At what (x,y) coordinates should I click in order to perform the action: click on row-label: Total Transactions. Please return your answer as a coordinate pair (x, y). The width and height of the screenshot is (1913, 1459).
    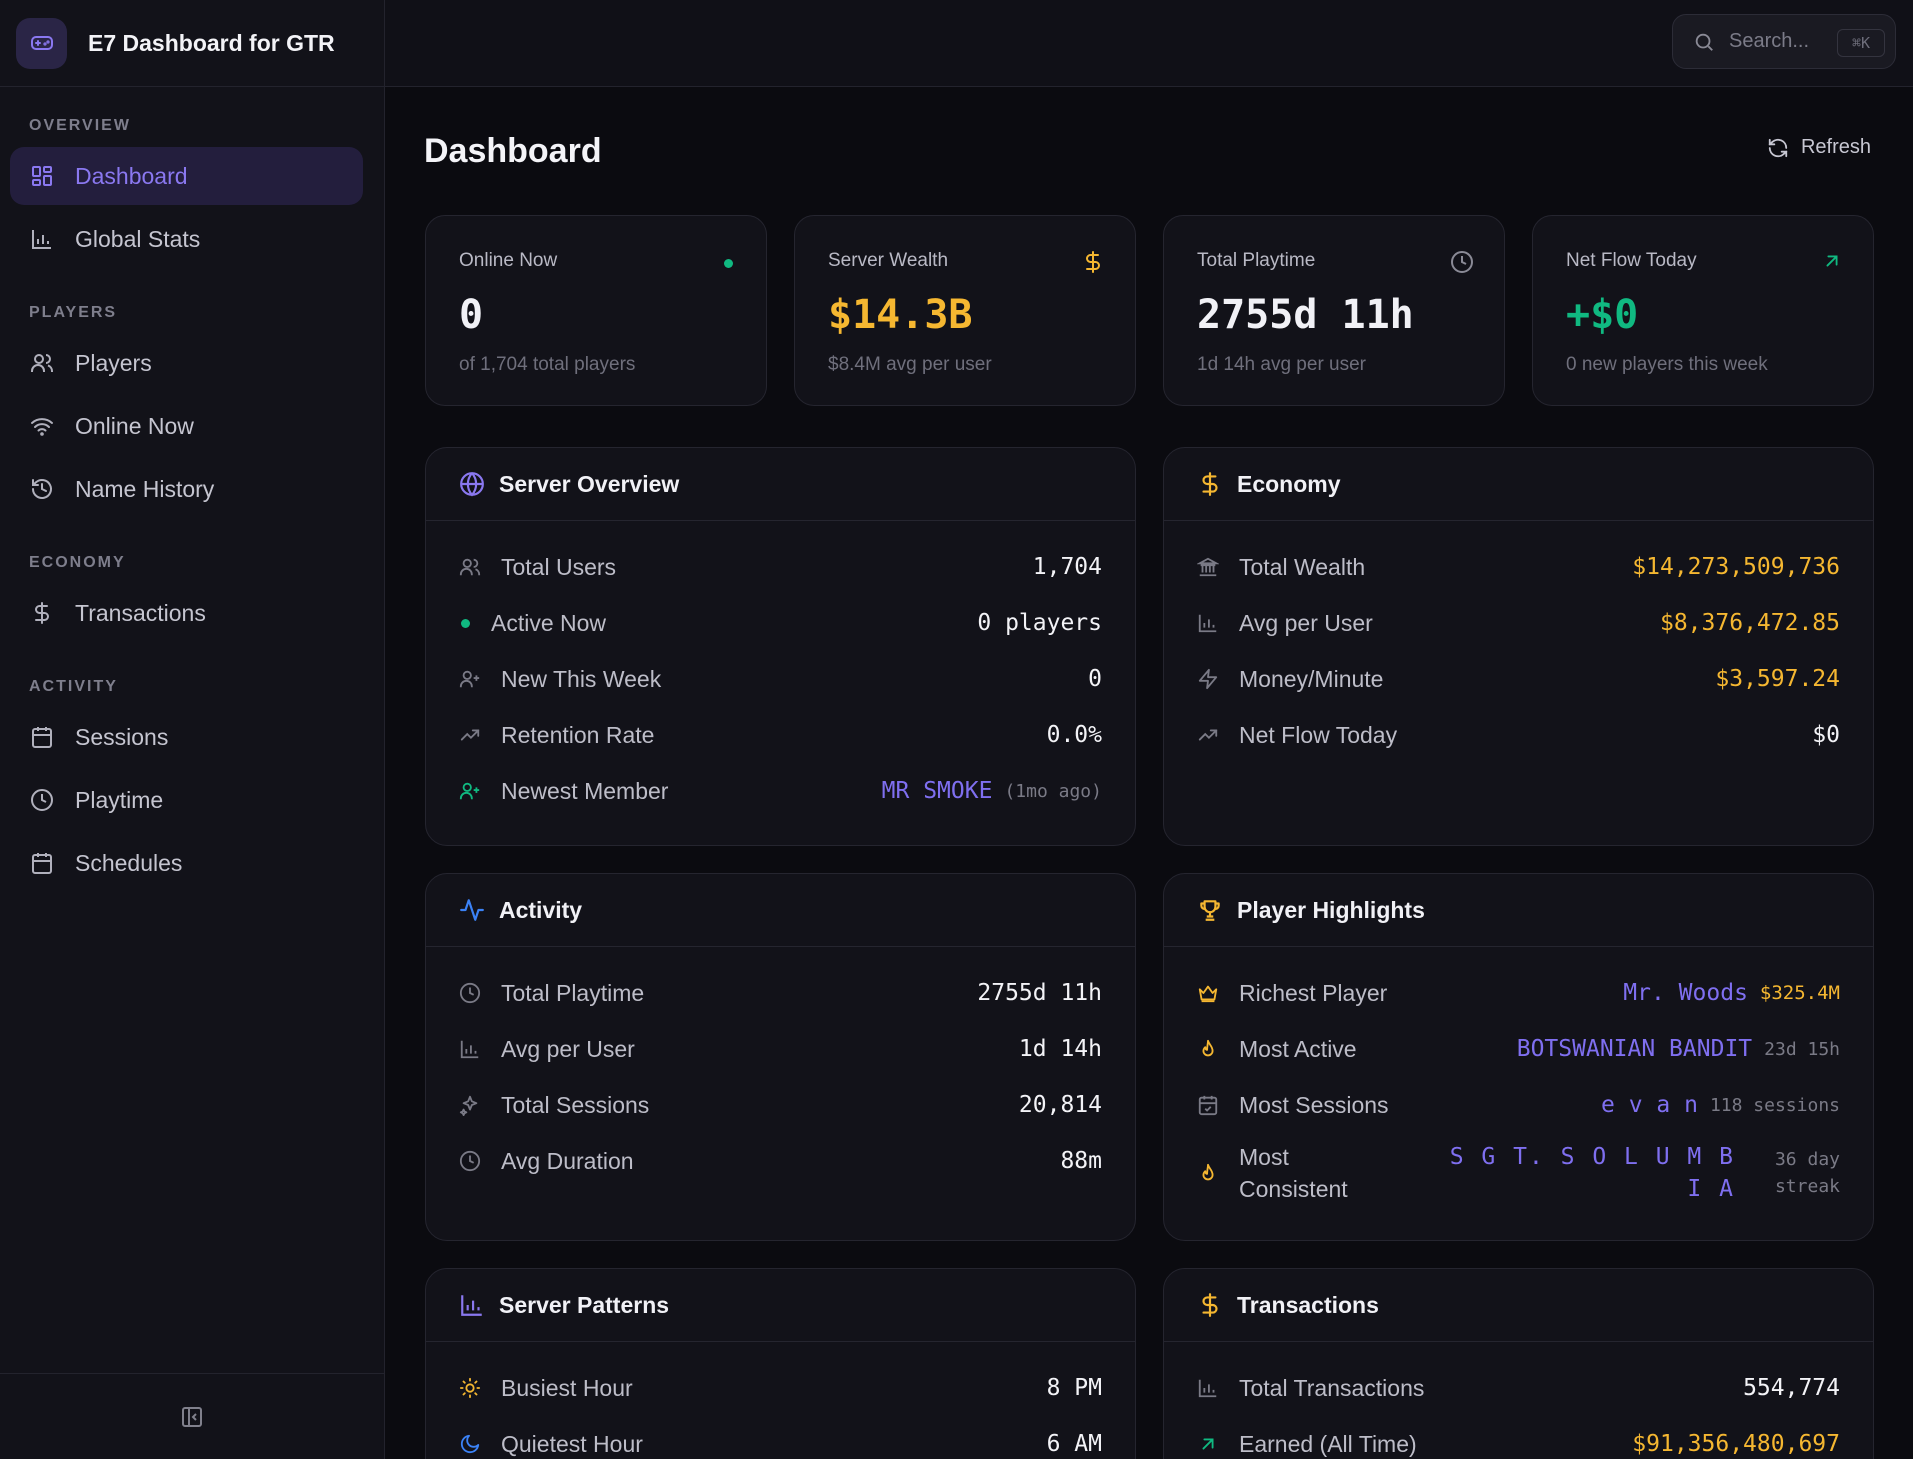
    Looking at the image, I should click on (1332, 1387).